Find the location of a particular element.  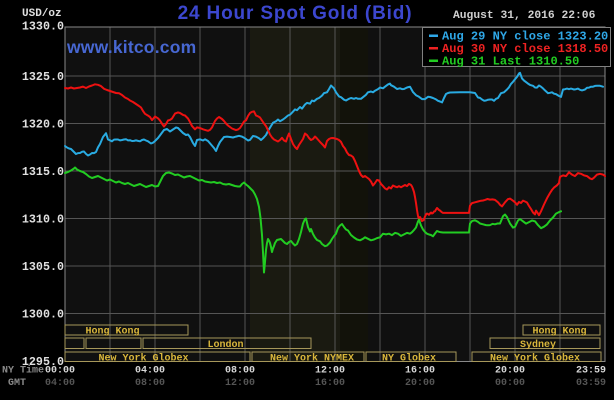

svg-text: 23:59 is located at coordinates (591, 371).